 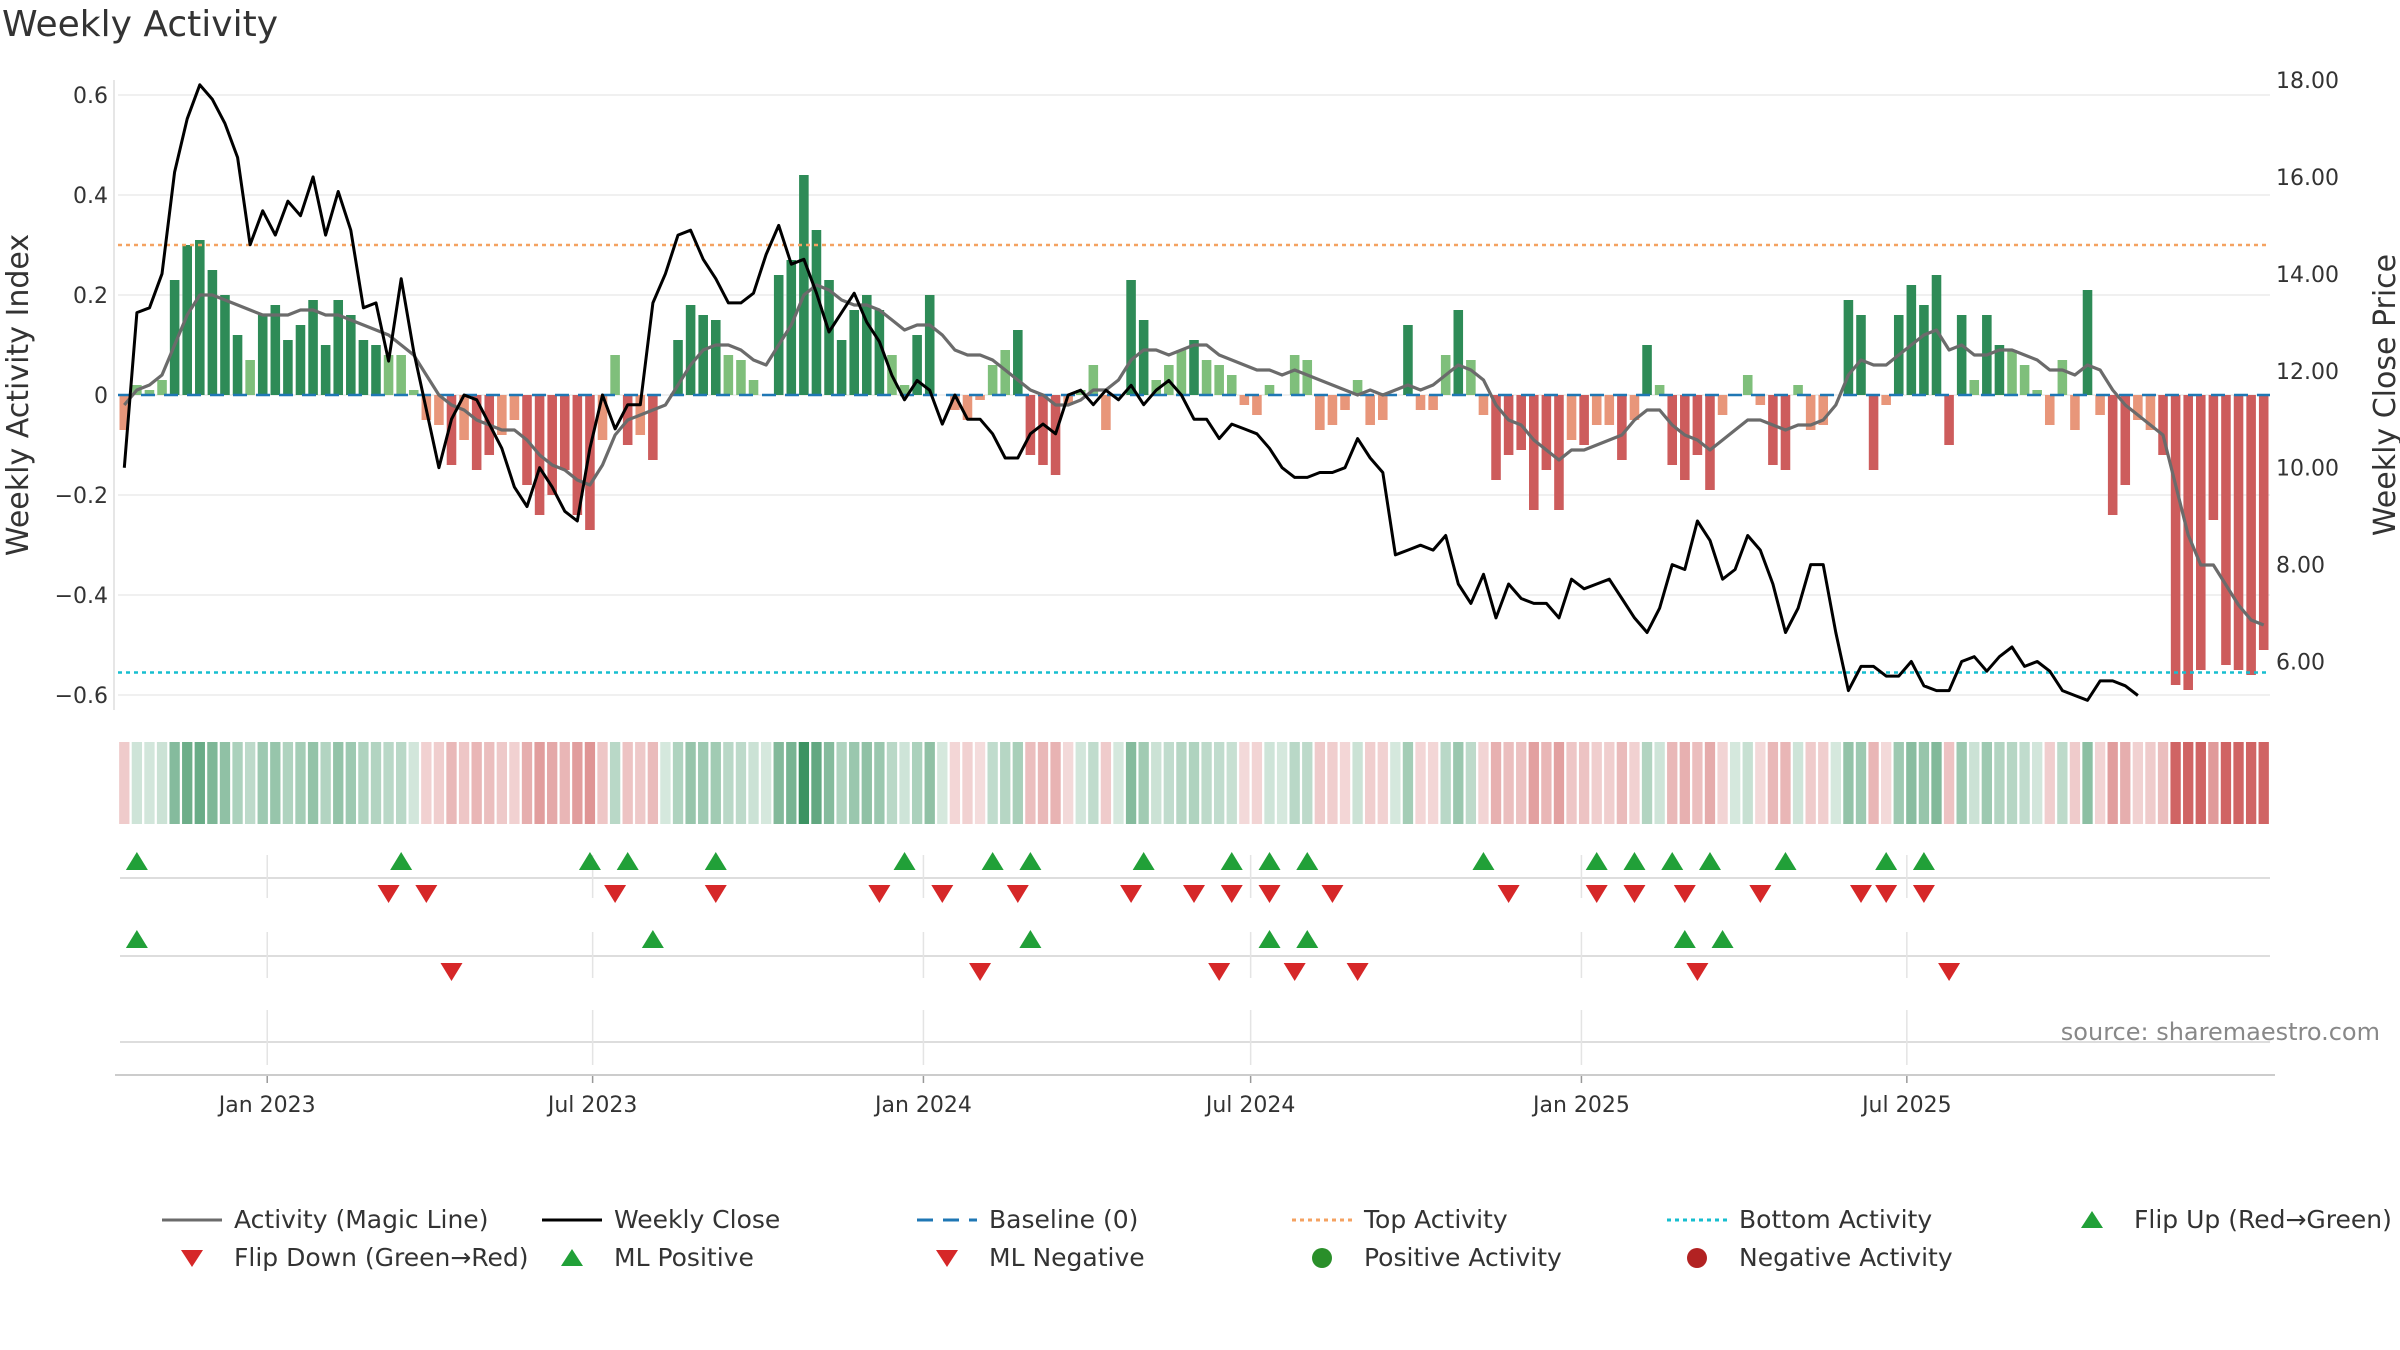 I want to click on left-tick-label: −0.4, so click(x=81, y=596).